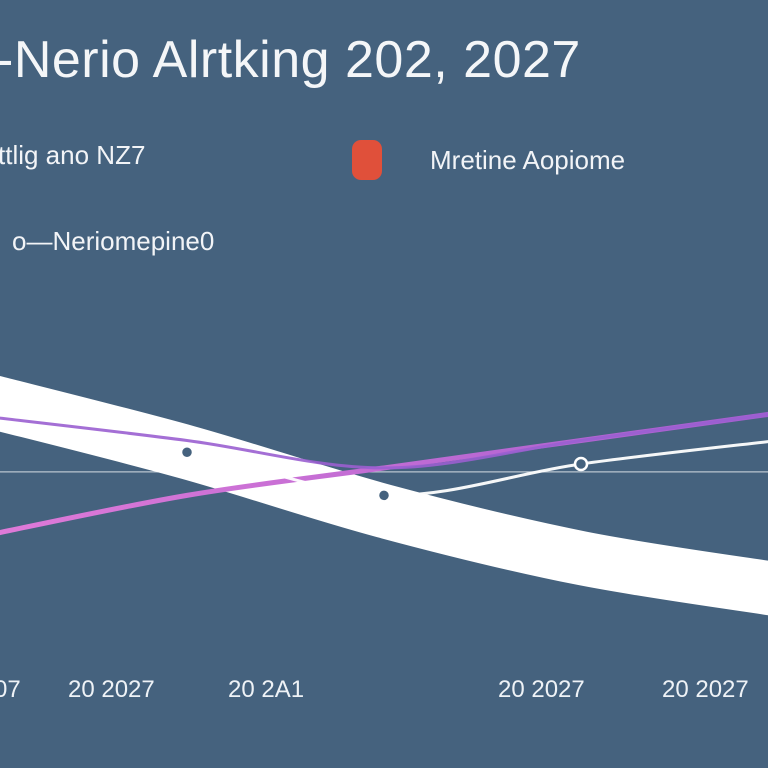 This screenshot has height=768, width=768. What do you see at coordinates (367, 160) in the screenshot?
I see `legend-marker` at bounding box center [367, 160].